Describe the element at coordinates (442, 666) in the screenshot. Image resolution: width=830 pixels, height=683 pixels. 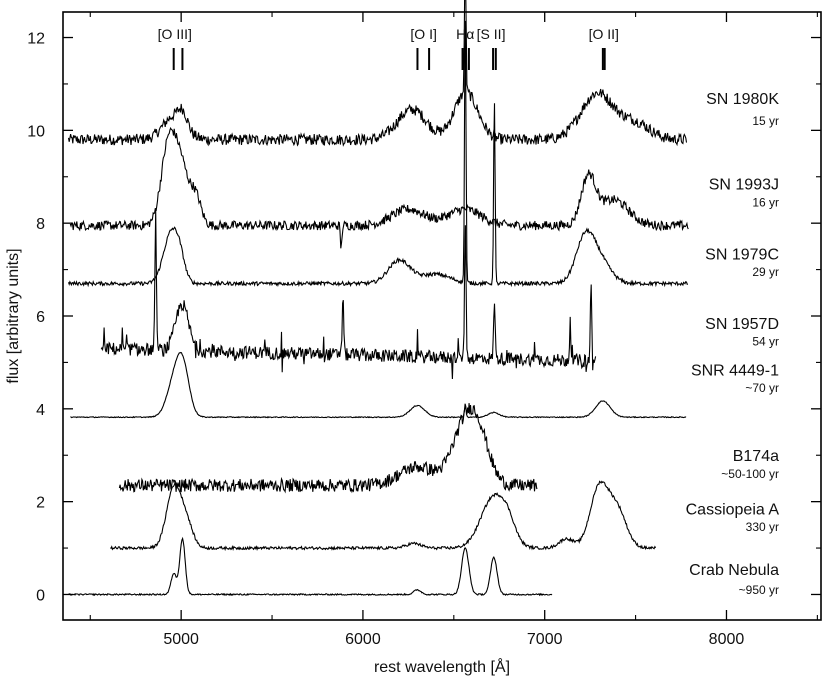
I see `x-axis-title: rest wavelength [Å]` at that location.